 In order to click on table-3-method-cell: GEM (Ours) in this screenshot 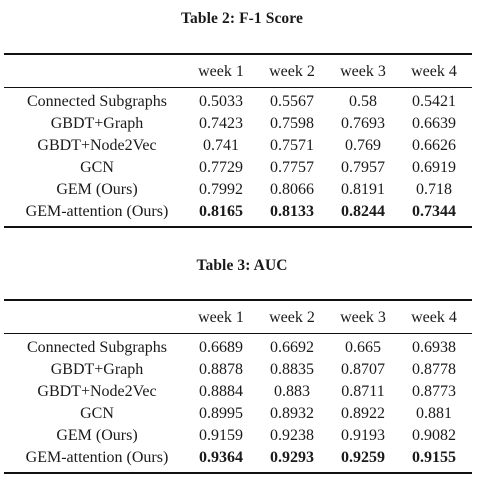, I will do `click(97, 435)`.